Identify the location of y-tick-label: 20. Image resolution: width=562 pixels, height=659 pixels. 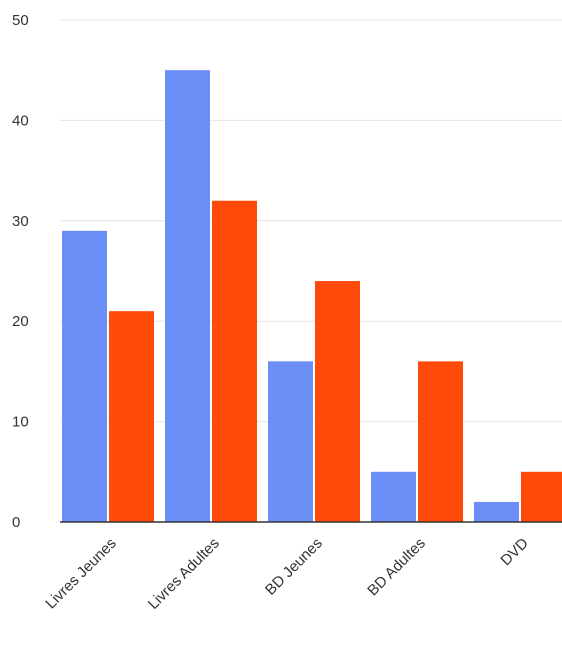
(20, 321).